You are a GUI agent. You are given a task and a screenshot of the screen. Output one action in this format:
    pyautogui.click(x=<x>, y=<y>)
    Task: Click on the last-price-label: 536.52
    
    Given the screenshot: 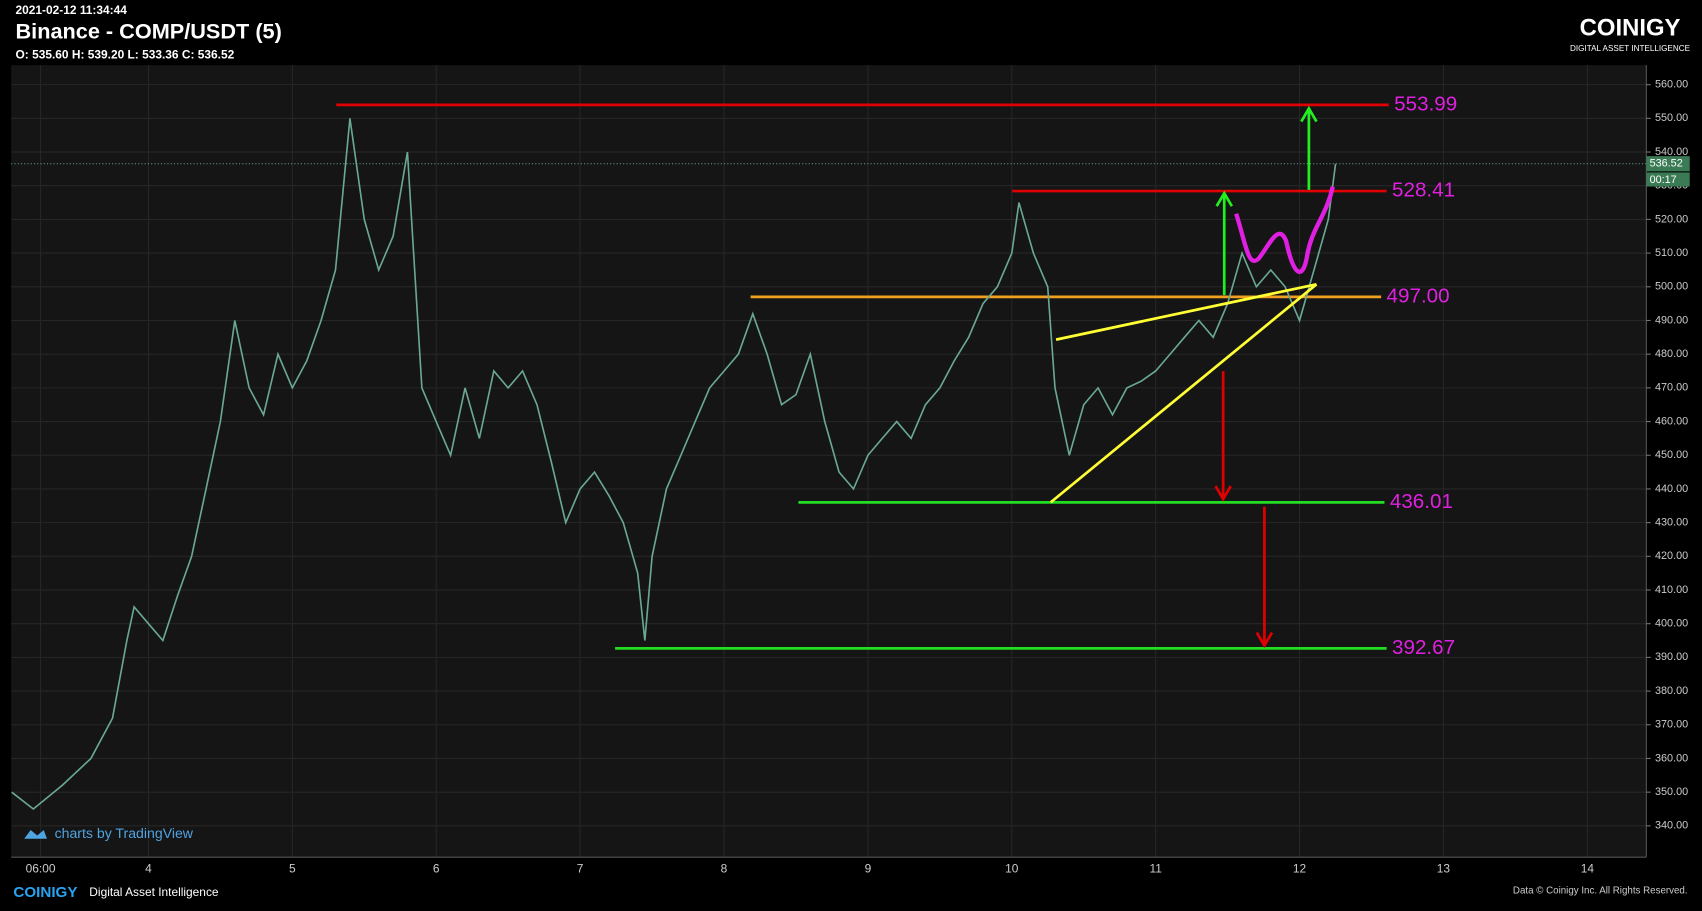 What is the action you would take?
    pyautogui.click(x=1666, y=164)
    